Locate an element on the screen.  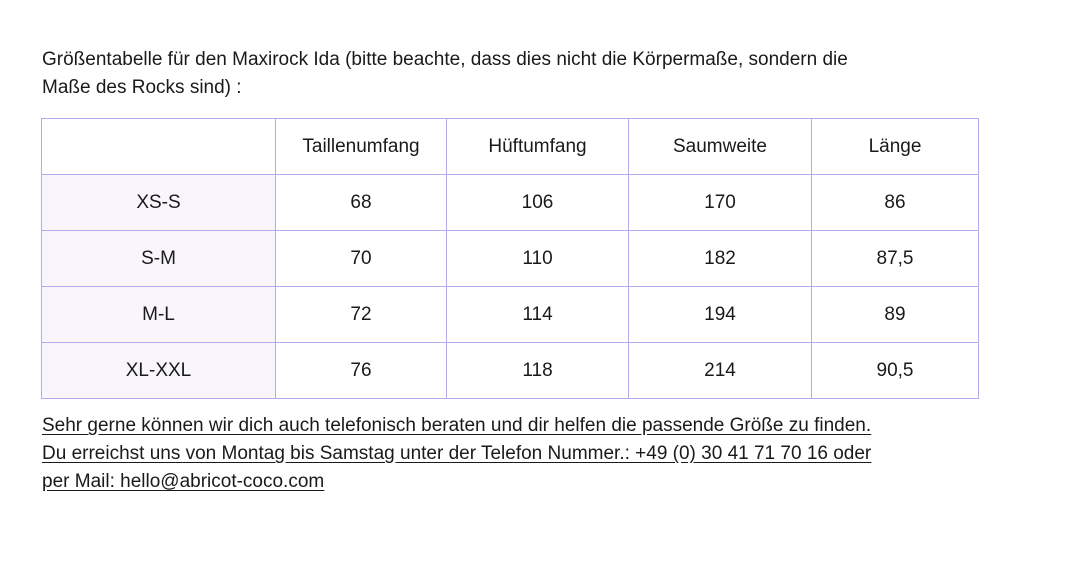
table-cell: 106 is located at coordinates (537, 202).